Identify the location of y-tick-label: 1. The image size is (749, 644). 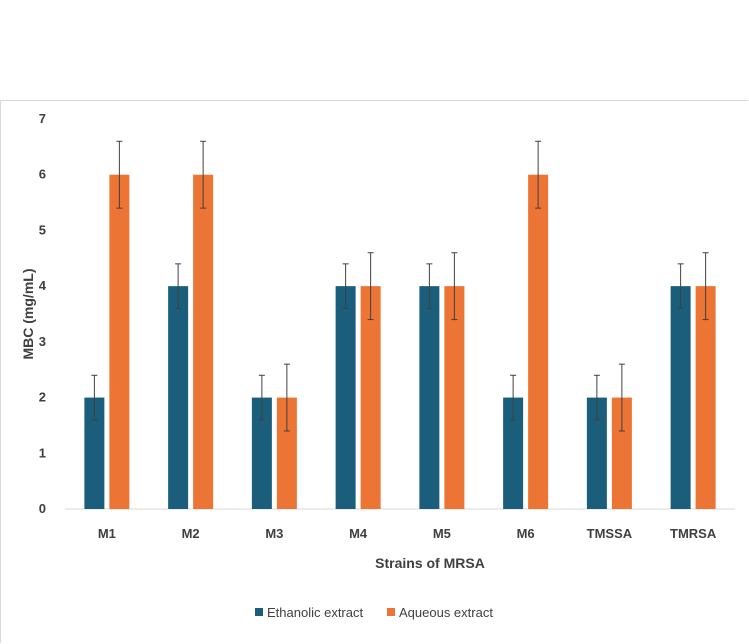
(42, 452).